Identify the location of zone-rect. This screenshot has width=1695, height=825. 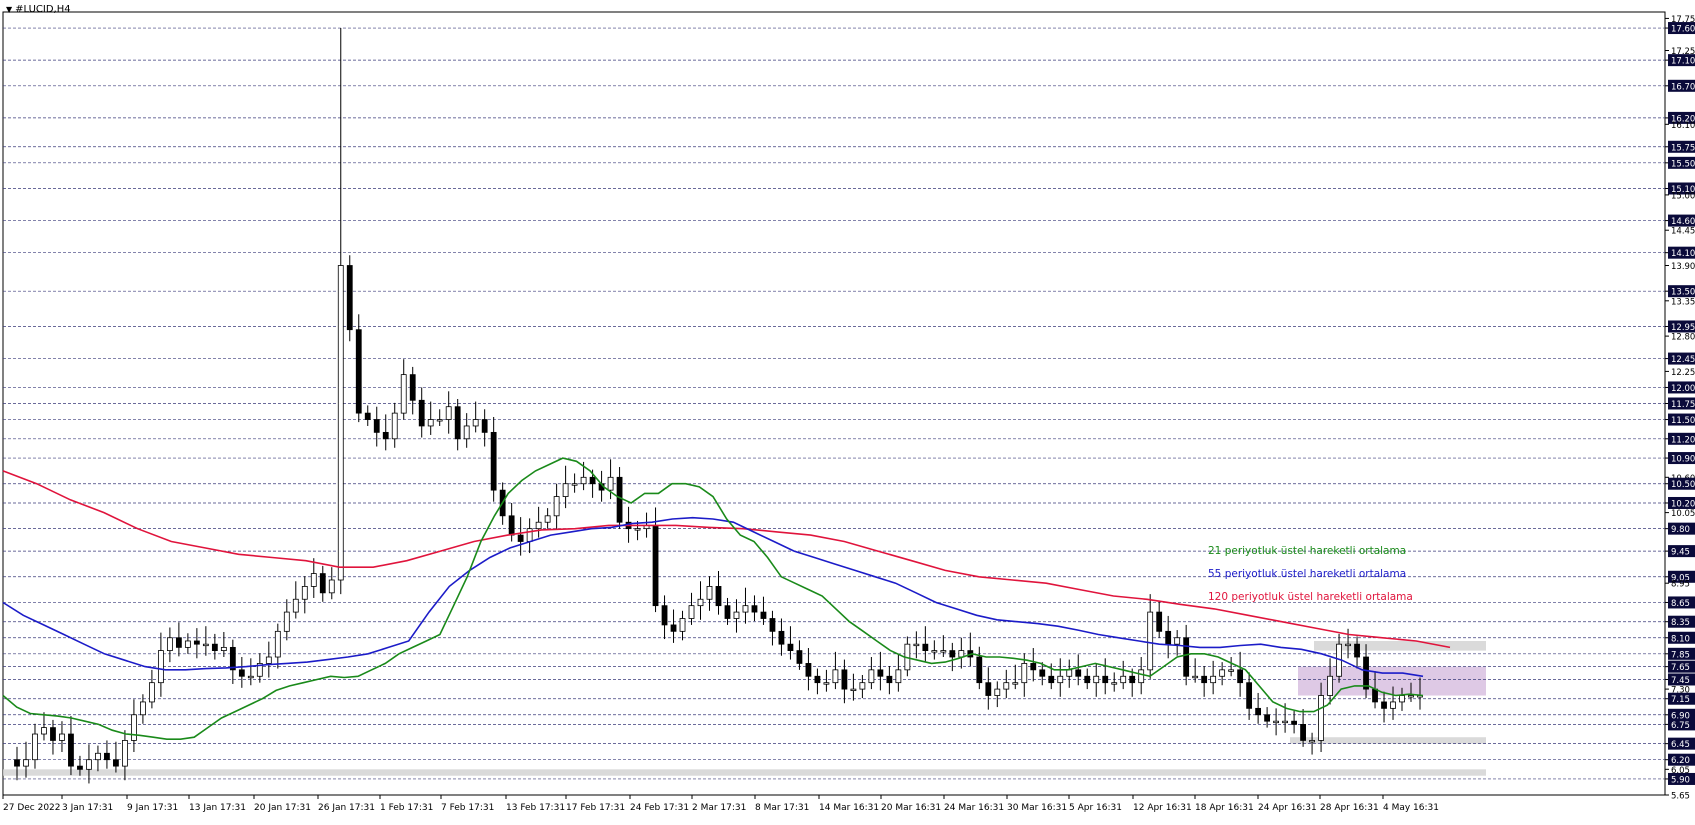
(1400, 645).